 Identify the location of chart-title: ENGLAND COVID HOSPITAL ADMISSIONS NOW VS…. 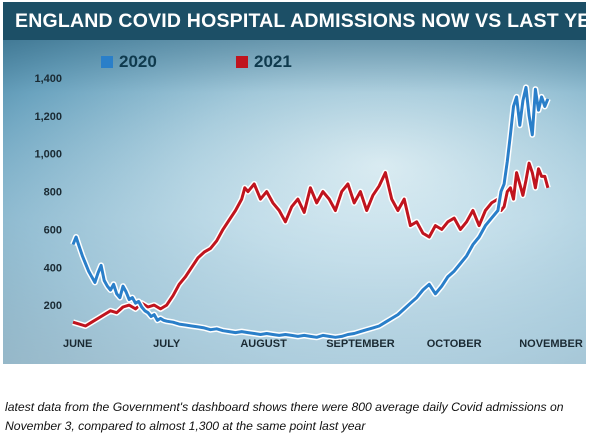
(300, 21).